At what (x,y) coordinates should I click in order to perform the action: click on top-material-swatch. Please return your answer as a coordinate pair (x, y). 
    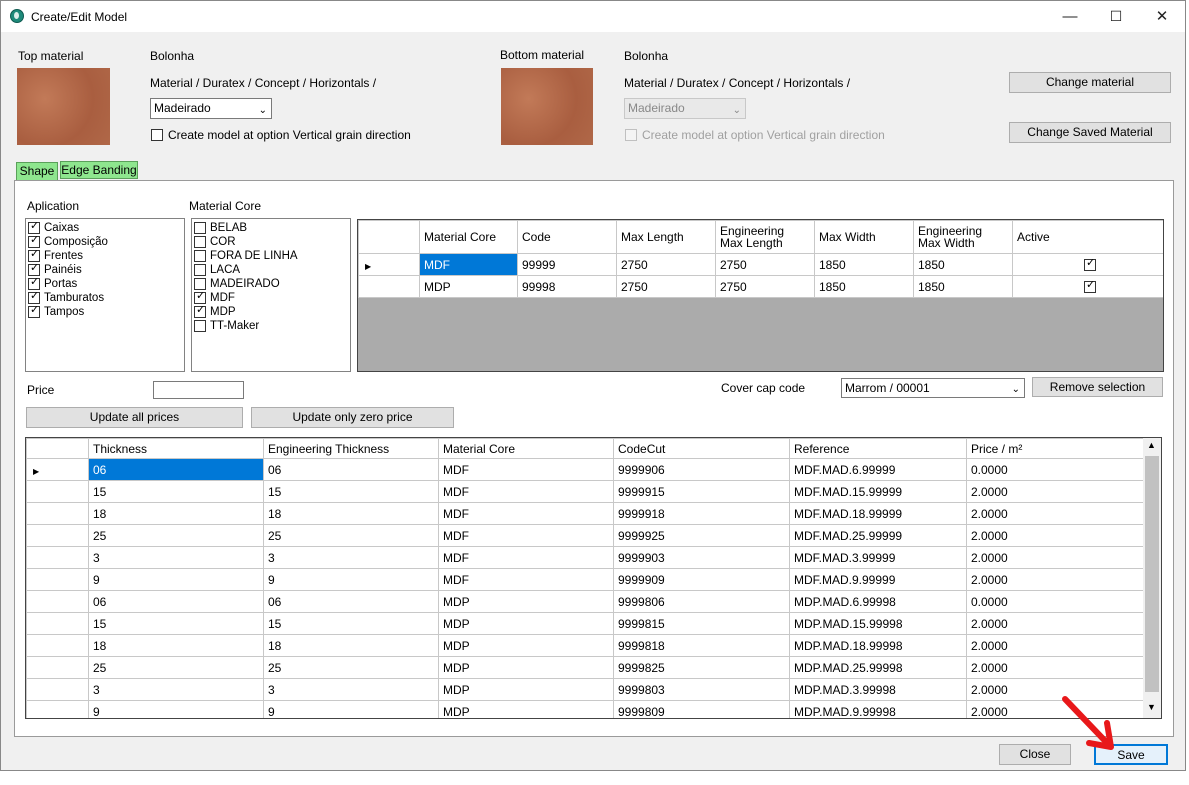
    Looking at the image, I should click on (63, 106).